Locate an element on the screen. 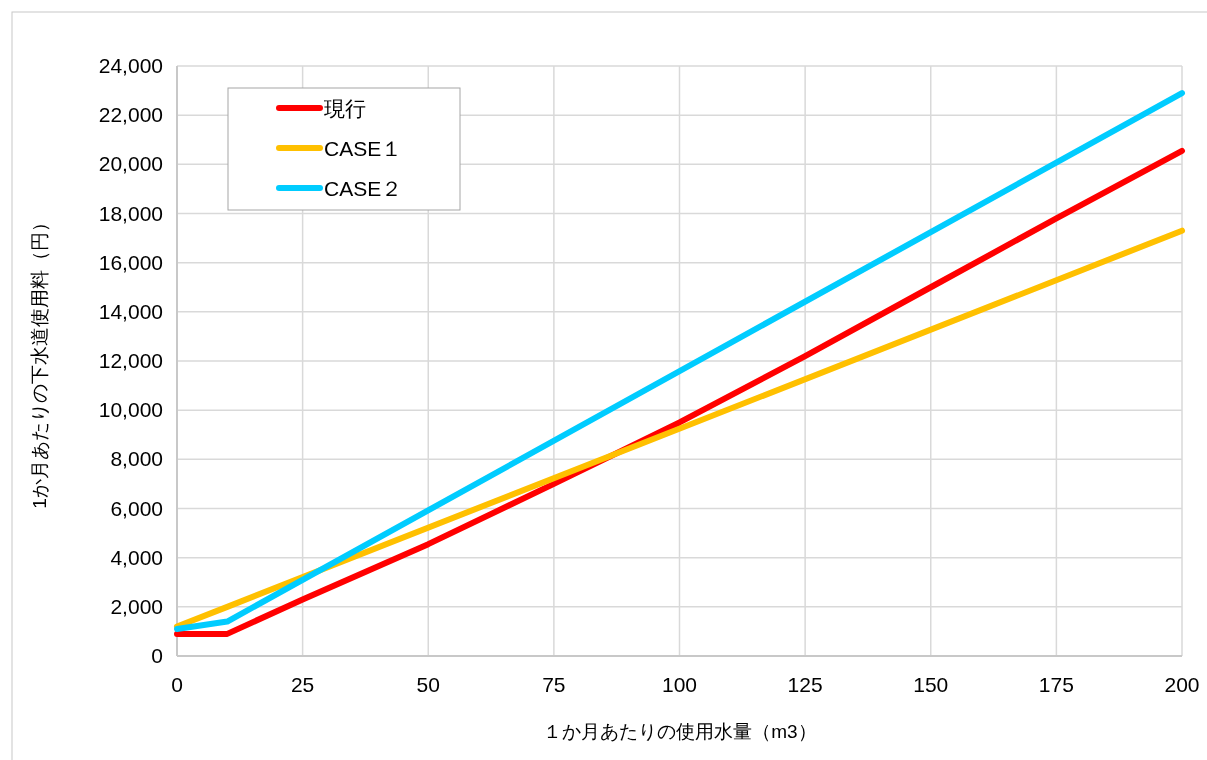 The image size is (1207, 760). x-tick-label: 100 is located at coordinates (679, 684).